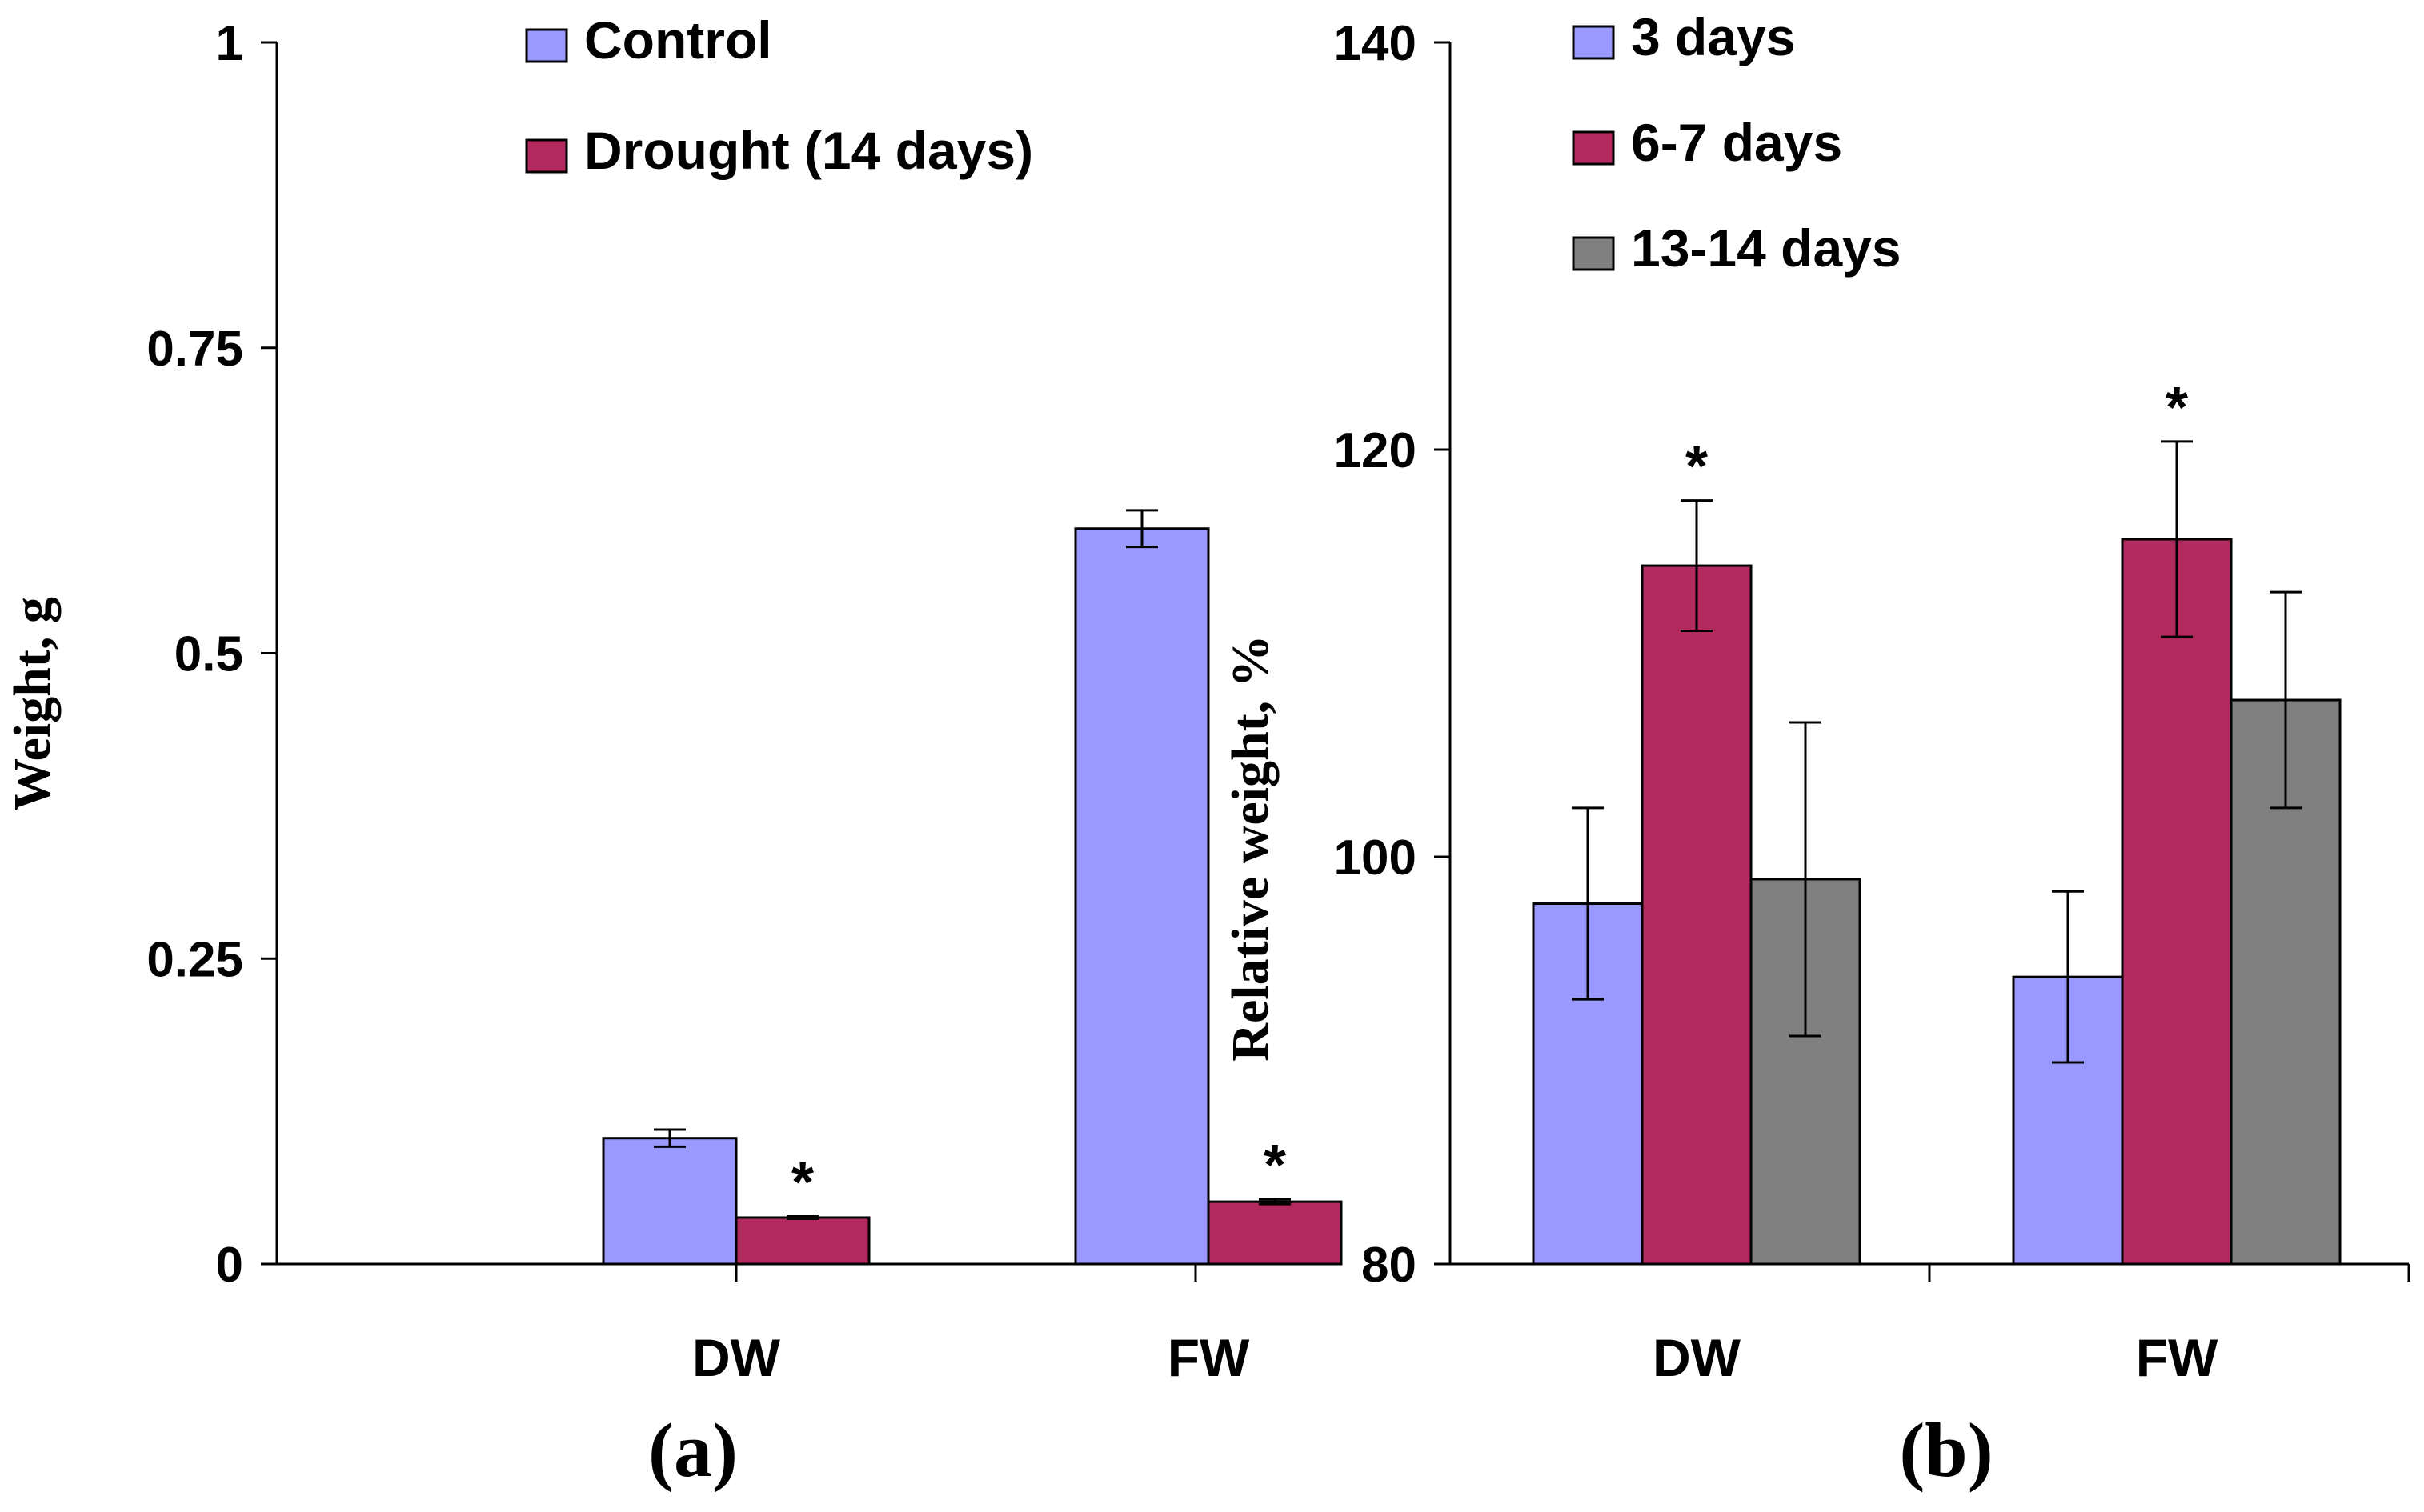  What do you see at coordinates (1946, 1450) in the screenshot?
I see `panel-label: (b)` at bounding box center [1946, 1450].